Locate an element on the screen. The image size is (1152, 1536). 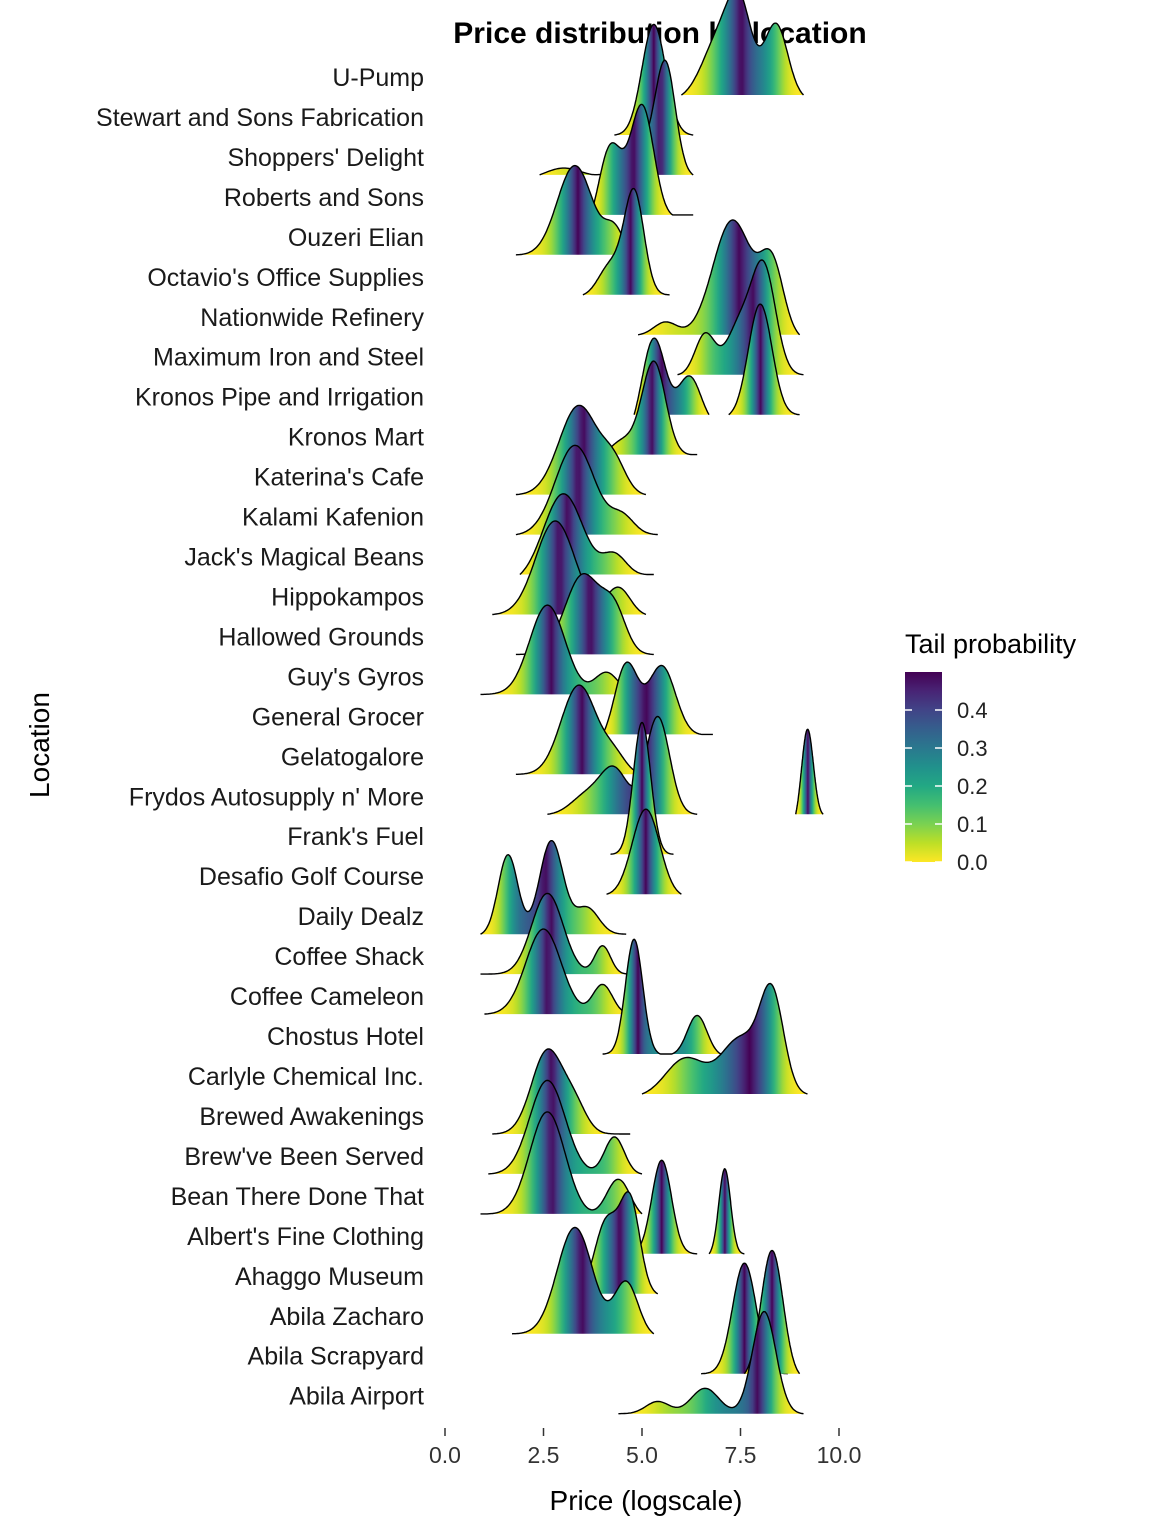
ridge-desafio-golf-course is located at coordinates (644, 851).